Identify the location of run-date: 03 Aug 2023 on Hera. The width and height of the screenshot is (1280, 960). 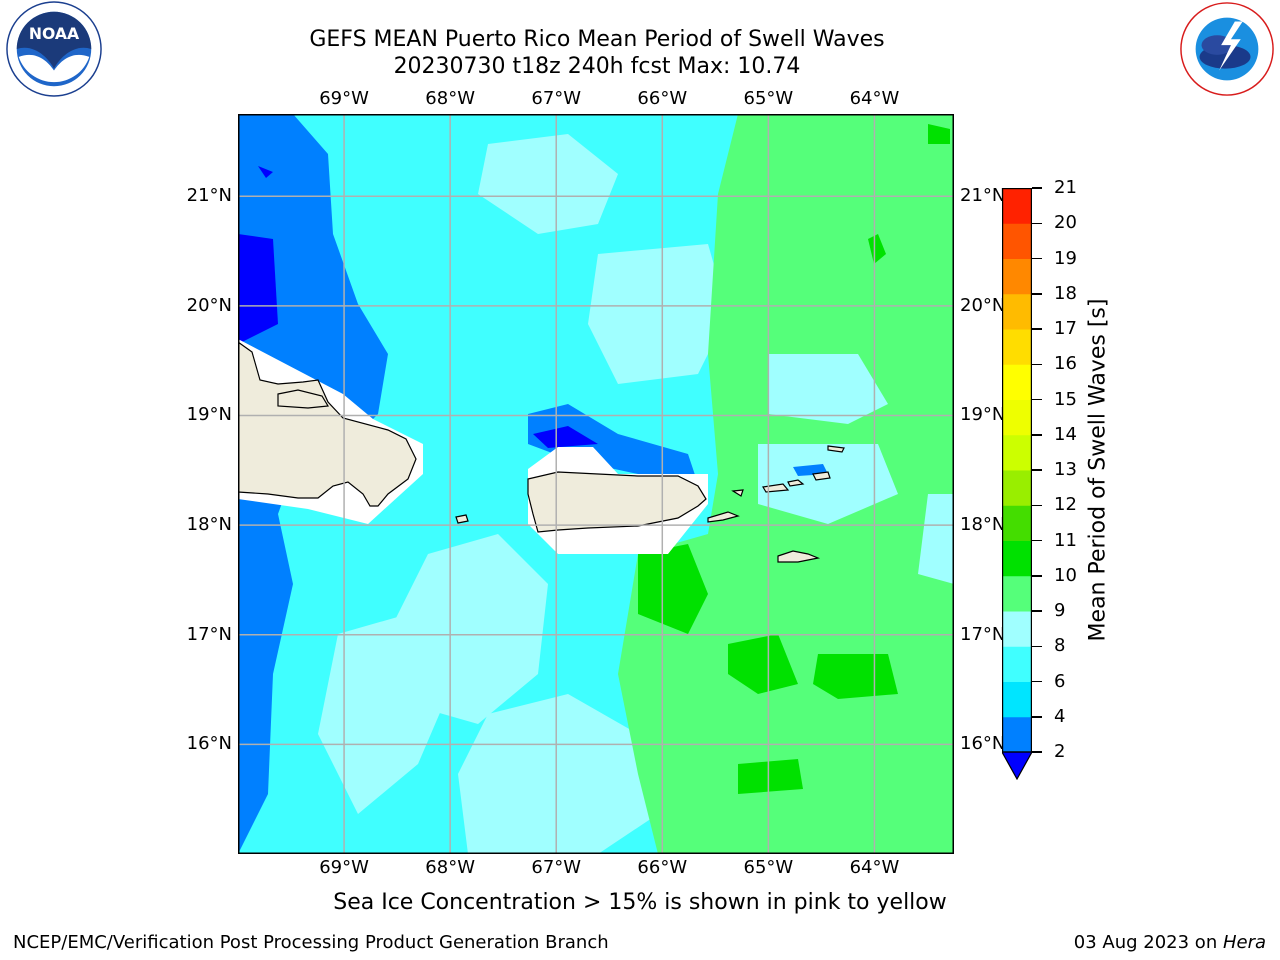
(1170, 942).